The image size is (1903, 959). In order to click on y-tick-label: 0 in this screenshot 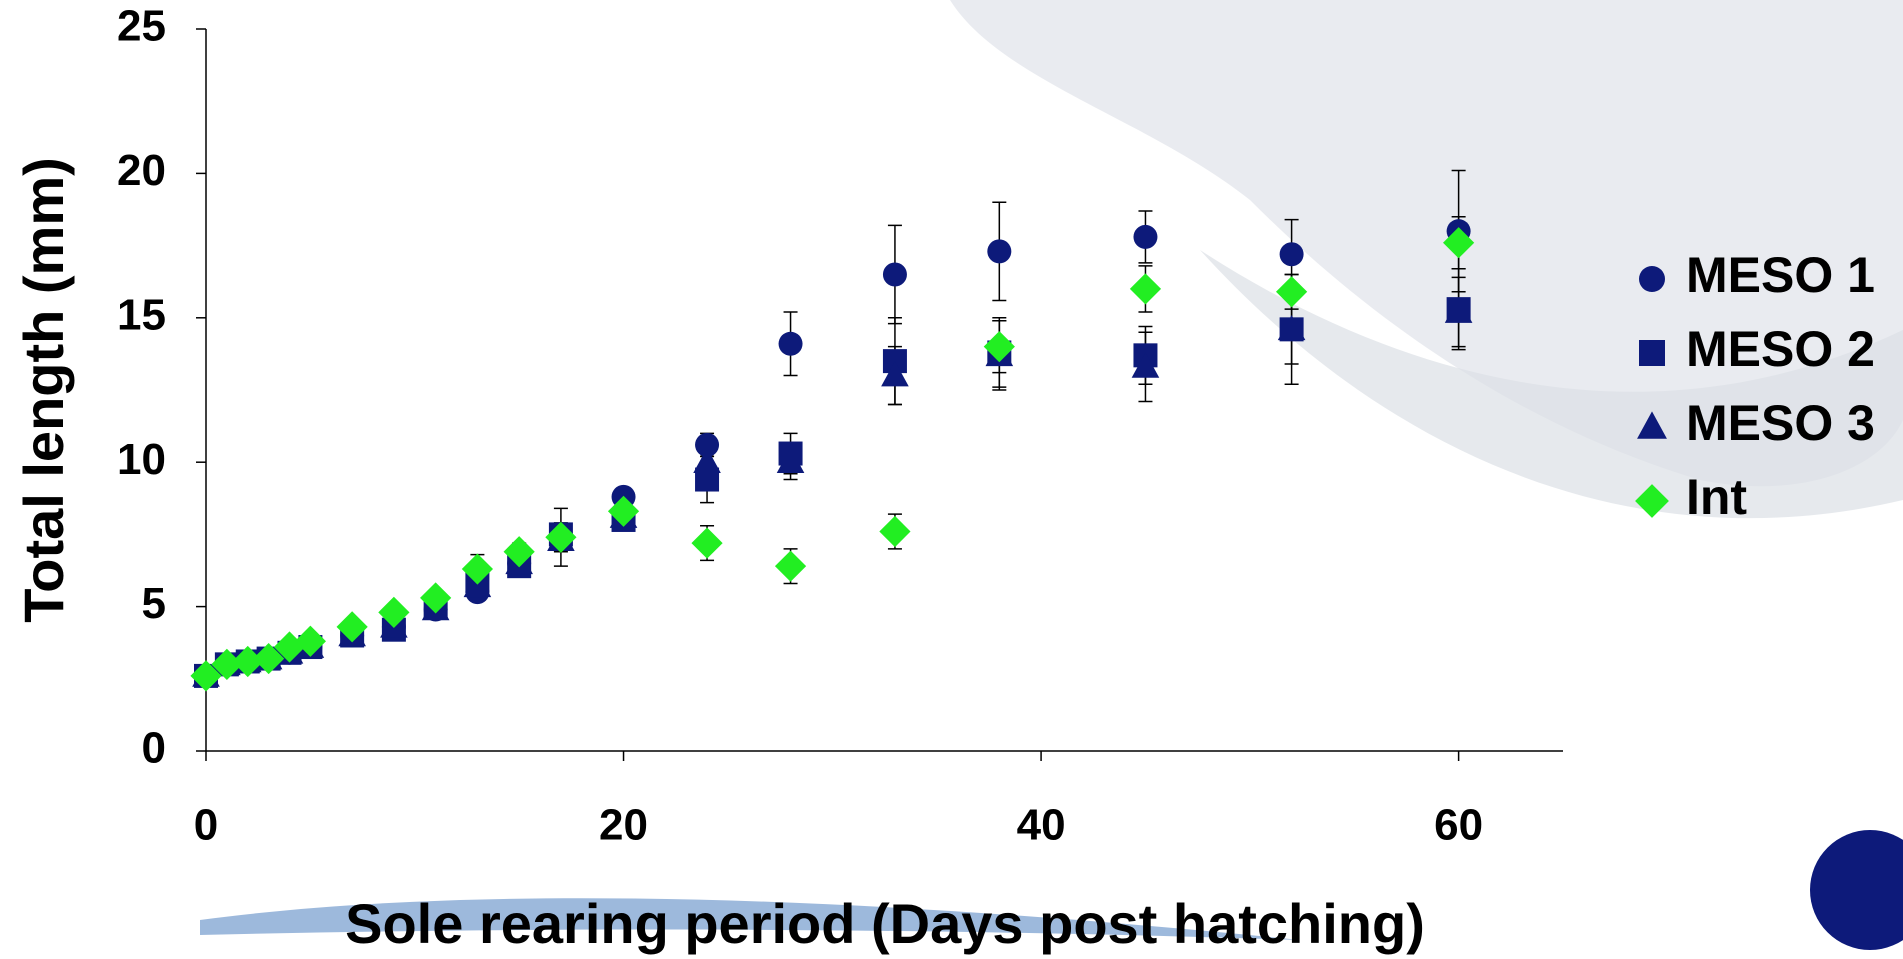, I will do `click(154, 748)`.